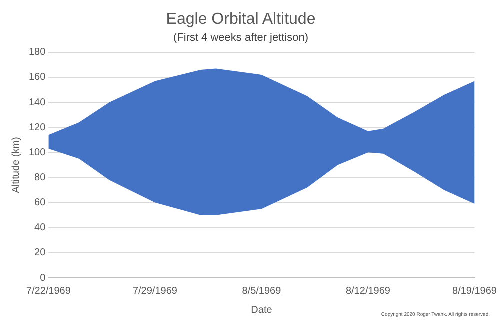 This screenshot has height=324, width=500. Describe the element at coordinates (40, 228) in the screenshot. I see `y-tick-label: 40` at that location.